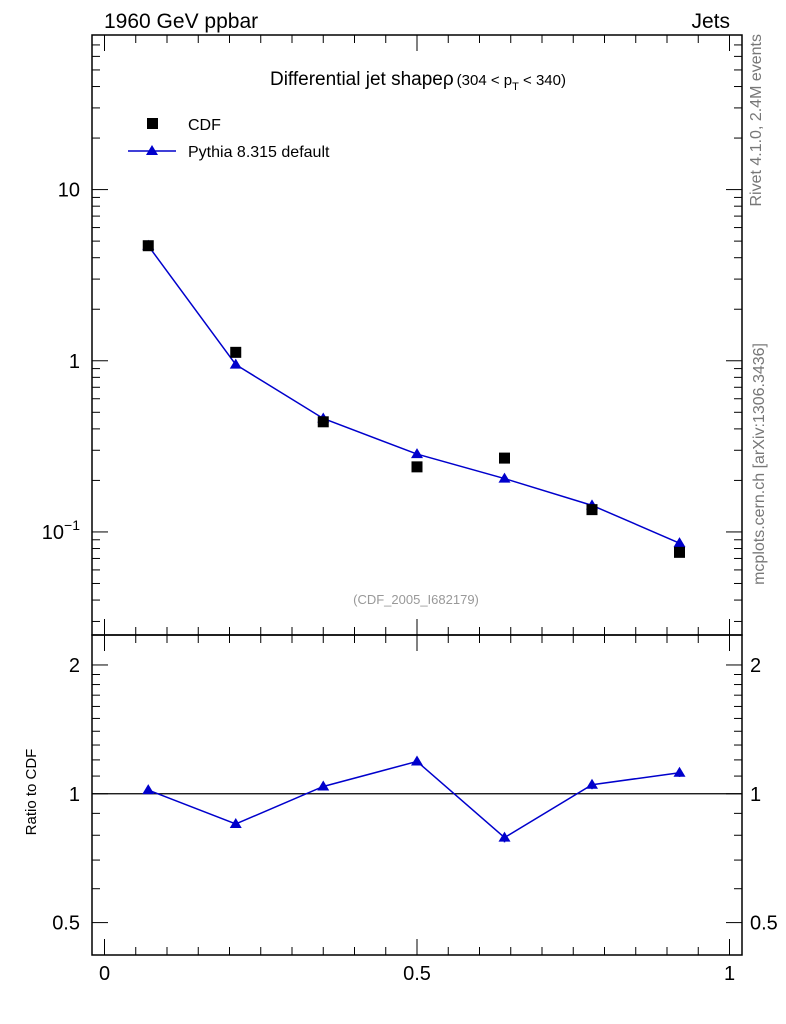  I want to click on x-tick-labels: 0 0.5 1, so click(417, 974).